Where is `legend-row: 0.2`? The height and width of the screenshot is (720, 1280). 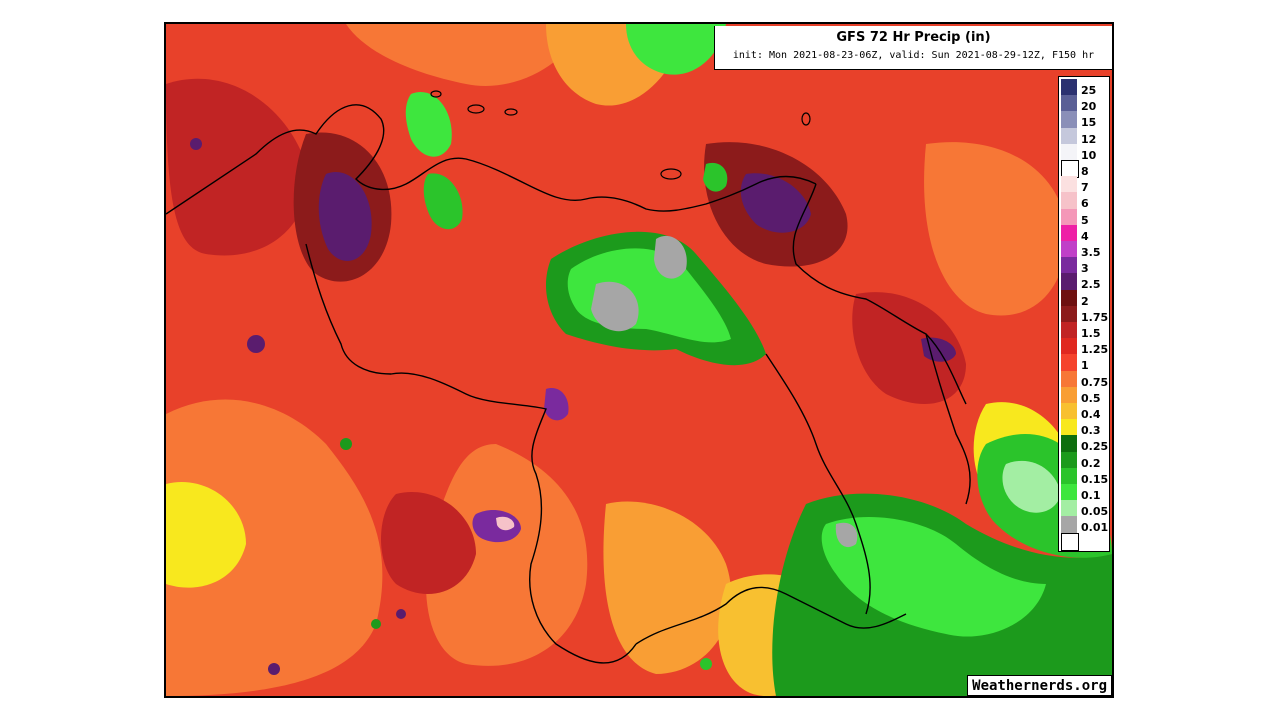
legend-row: 0.2 is located at coordinates (1085, 460).